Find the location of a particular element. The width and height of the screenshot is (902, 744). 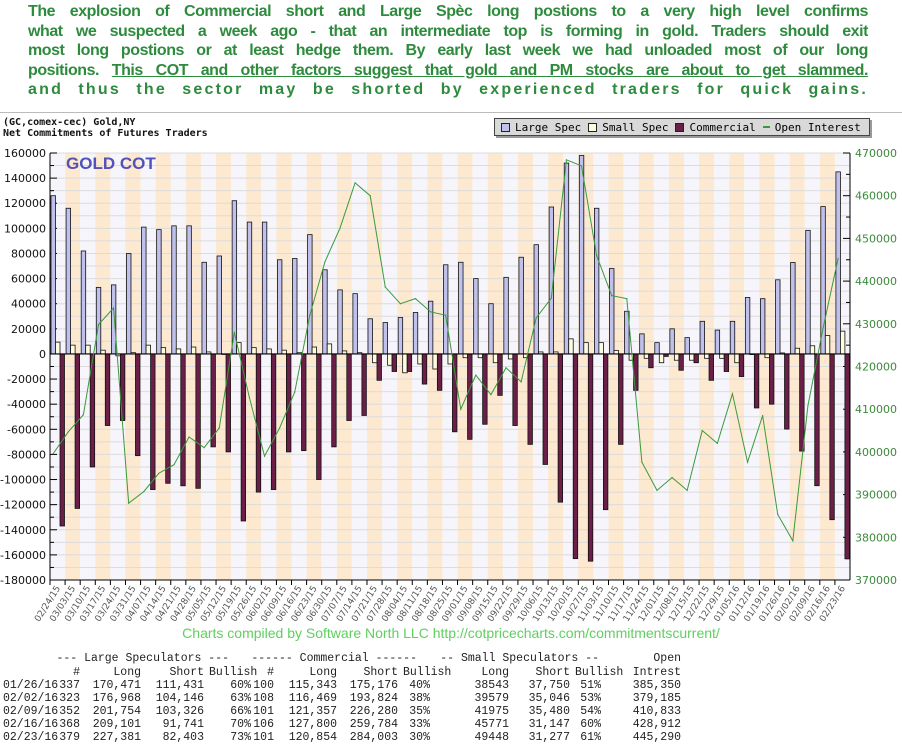

legend-item-large-spec: Large Spec is located at coordinates (541, 127).